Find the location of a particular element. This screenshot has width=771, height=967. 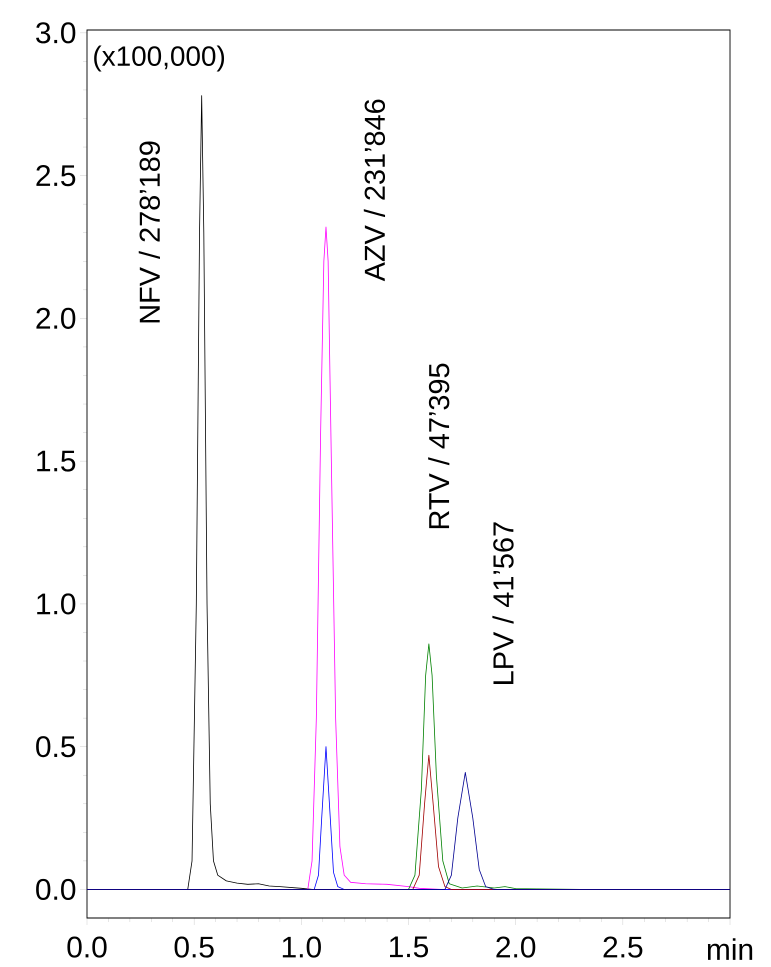

x-tick-label: 2.5 is located at coordinates (623, 947).